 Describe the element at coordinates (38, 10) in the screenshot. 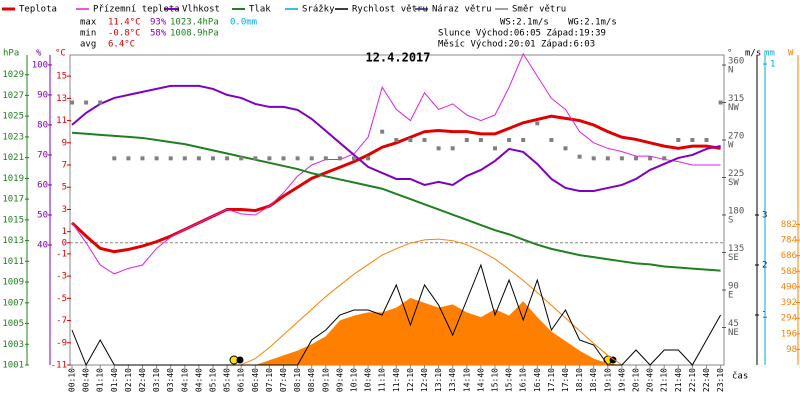

I see `legend-label: Teplota` at that location.